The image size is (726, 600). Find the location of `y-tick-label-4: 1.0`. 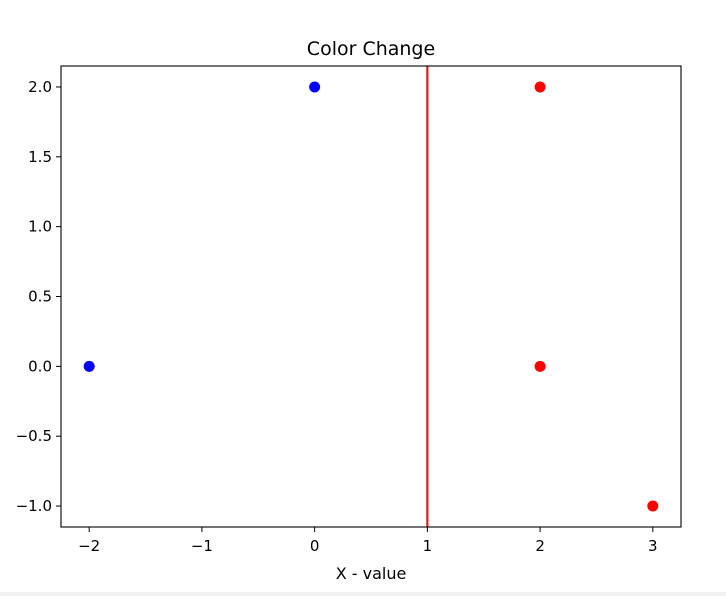

y-tick-label-4: 1.0 is located at coordinates (40, 227).